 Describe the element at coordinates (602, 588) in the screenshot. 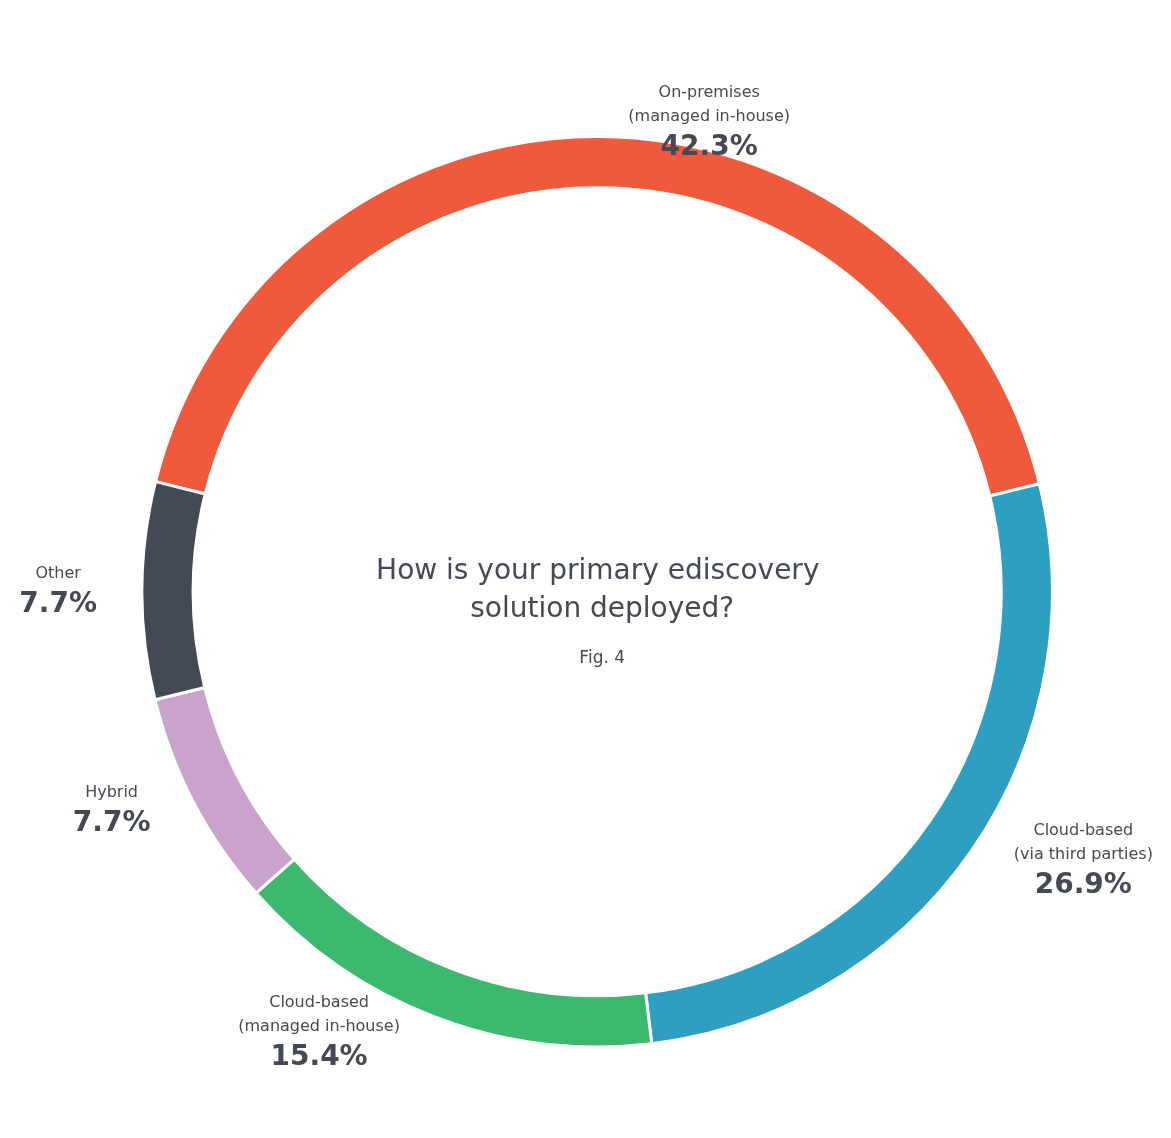

I see `text: How is your primary ediscovery solution deployed?` at that location.